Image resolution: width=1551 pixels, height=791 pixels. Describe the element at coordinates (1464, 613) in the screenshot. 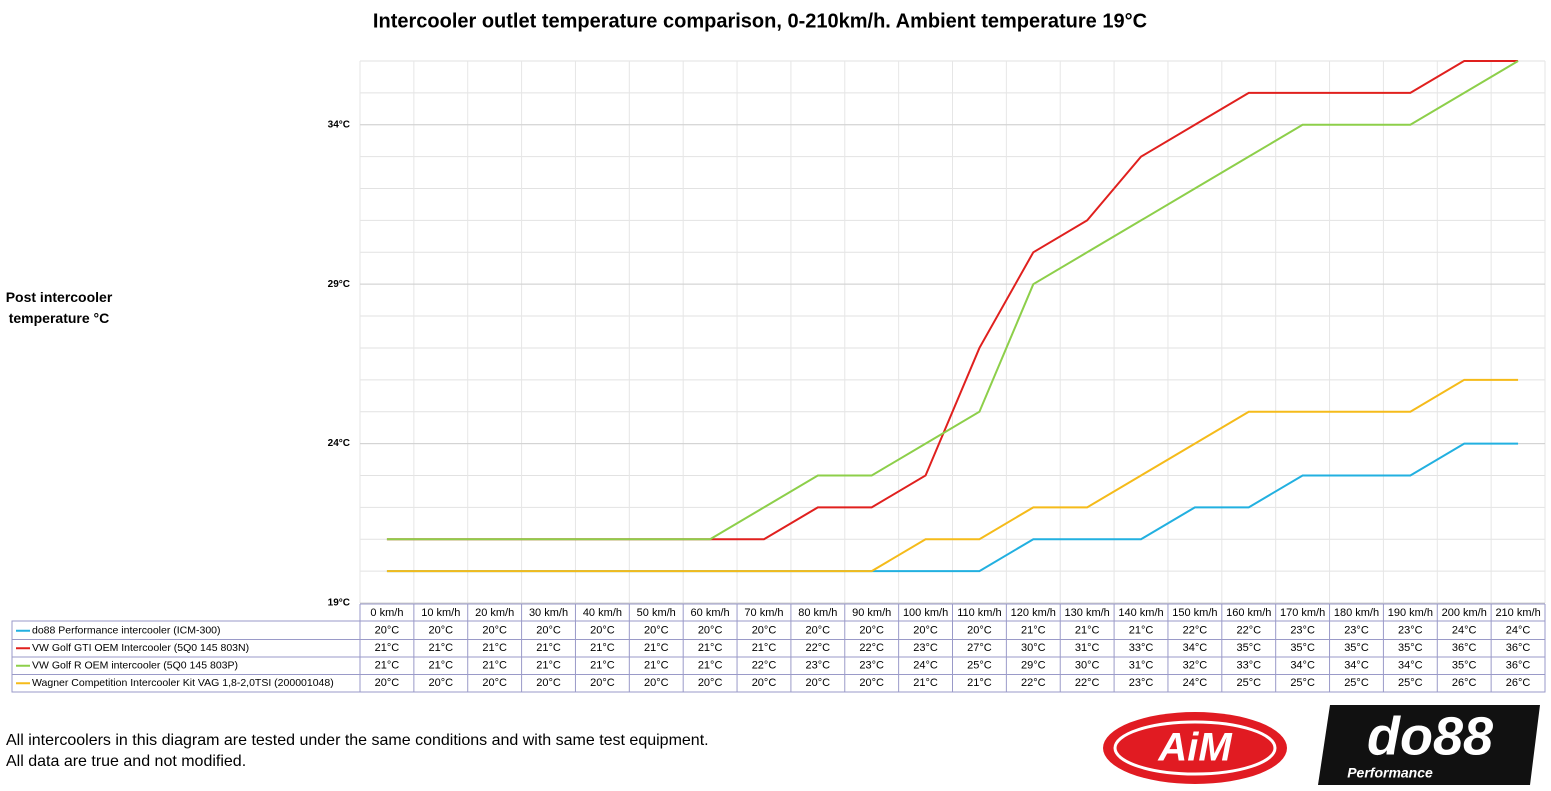

I see `x-tick-label: 200 km/h` at that location.